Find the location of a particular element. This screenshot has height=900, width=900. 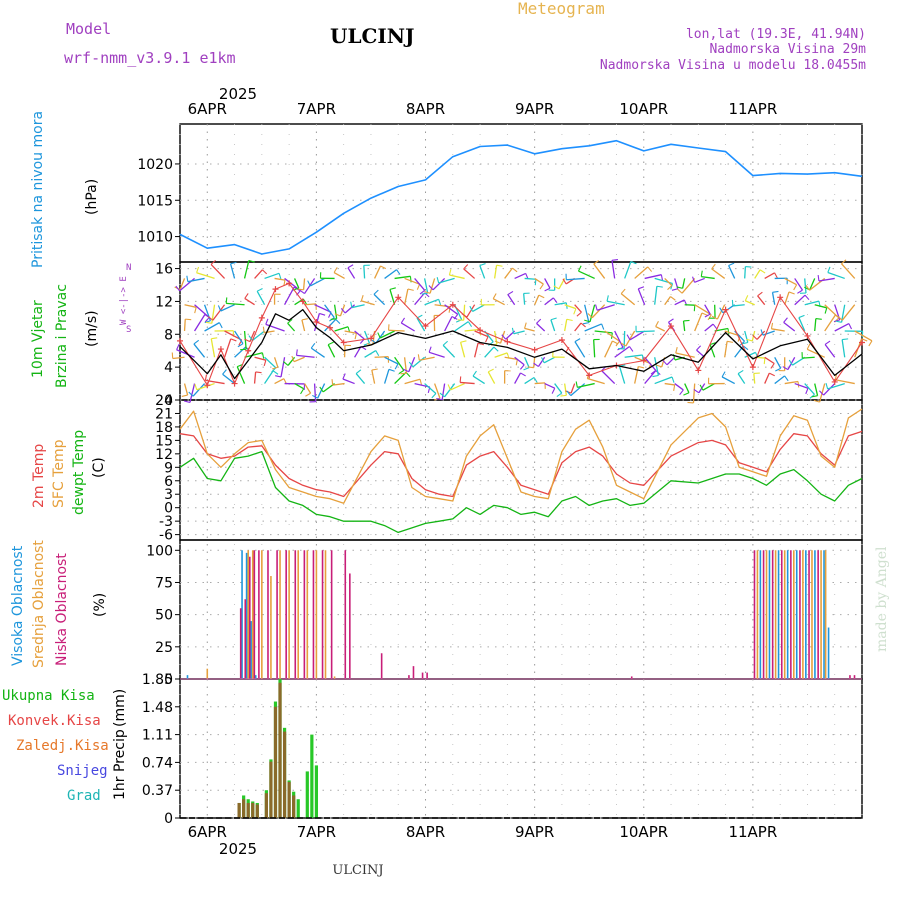

y-tick-label: 16 is located at coordinates (164, 270).